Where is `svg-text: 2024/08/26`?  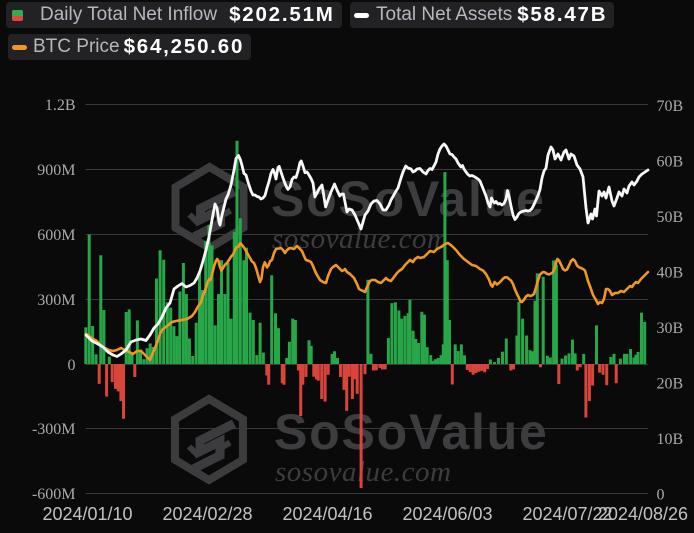
svg-text: 2024/08/26 is located at coordinates (643, 514).